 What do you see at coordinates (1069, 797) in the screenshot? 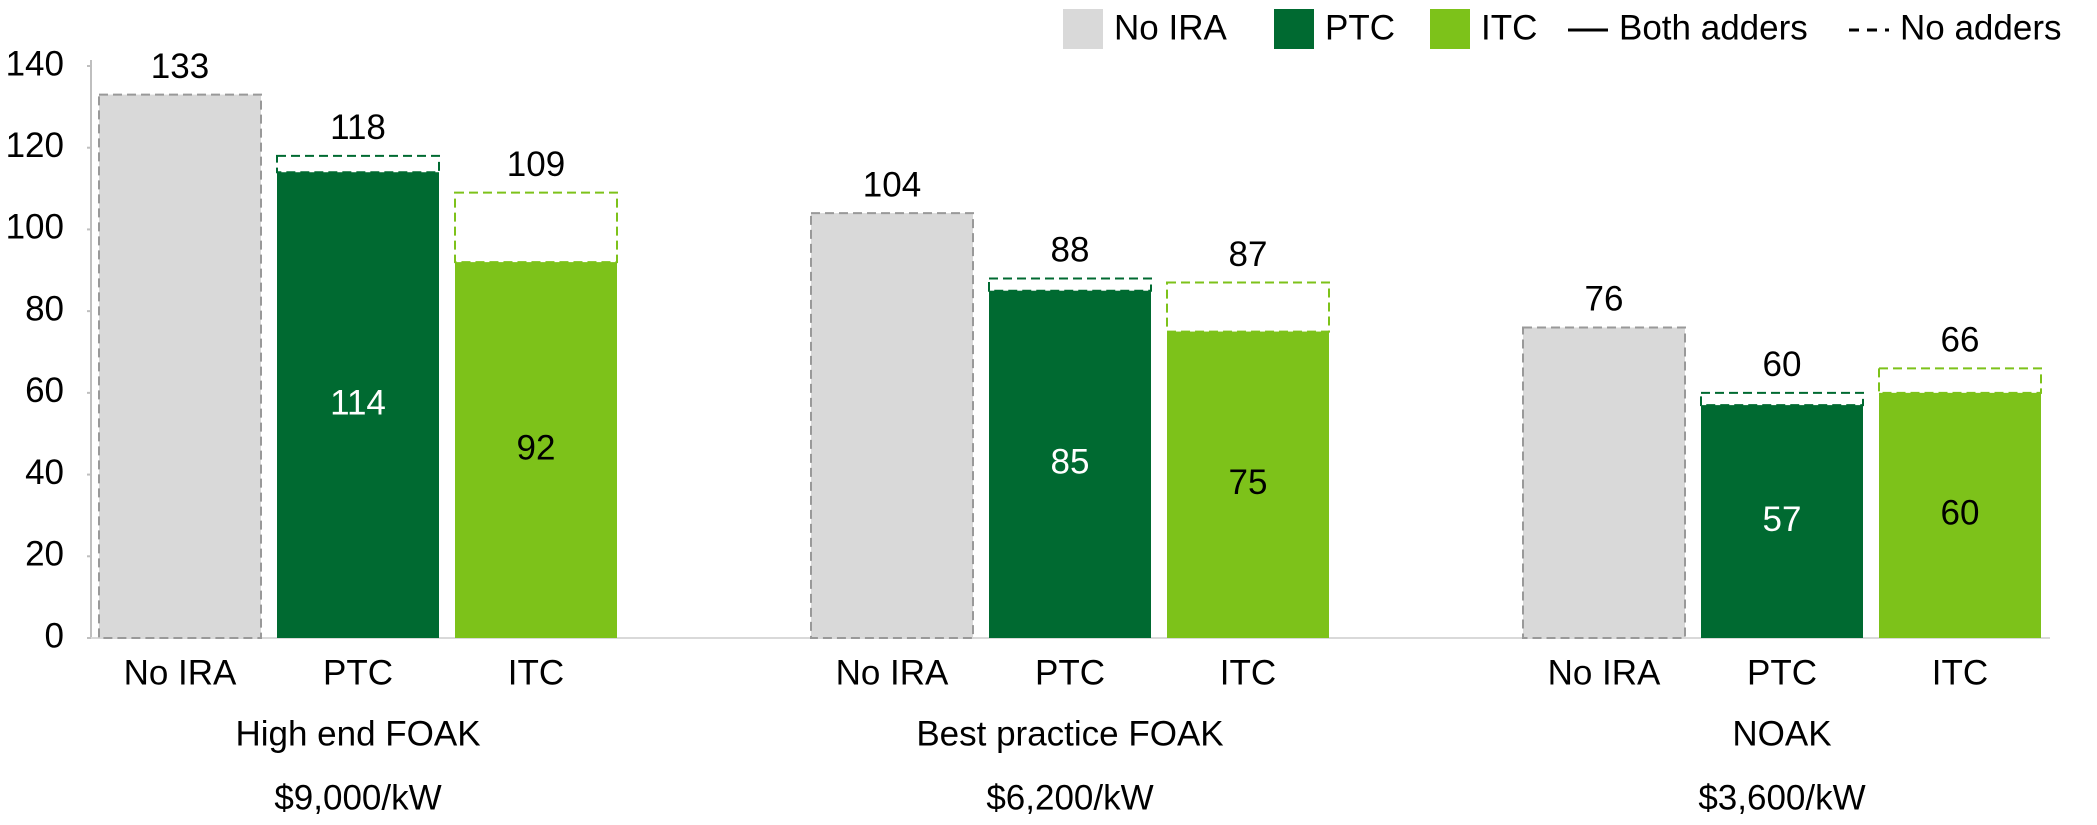
I see `group-cost: $6,200/kW` at bounding box center [1069, 797].